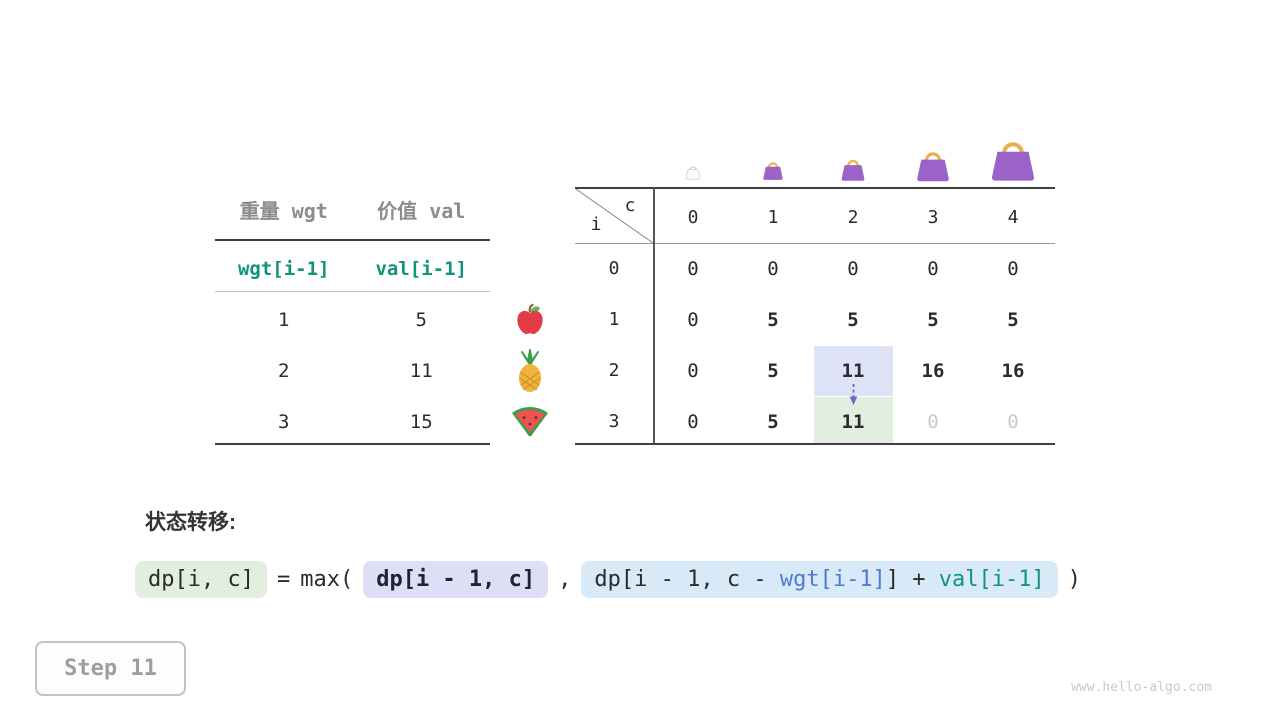 The height and width of the screenshot is (720, 1280). Describe the element at coordinates (352, 422) in the screenshot. I see `items-table-row-3: 3 15` at that location.